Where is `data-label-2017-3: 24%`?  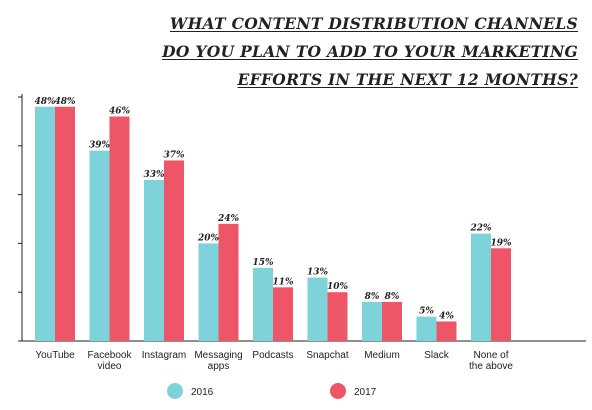
data-label-2017-3: 24% is located at coordinates (228, 219).